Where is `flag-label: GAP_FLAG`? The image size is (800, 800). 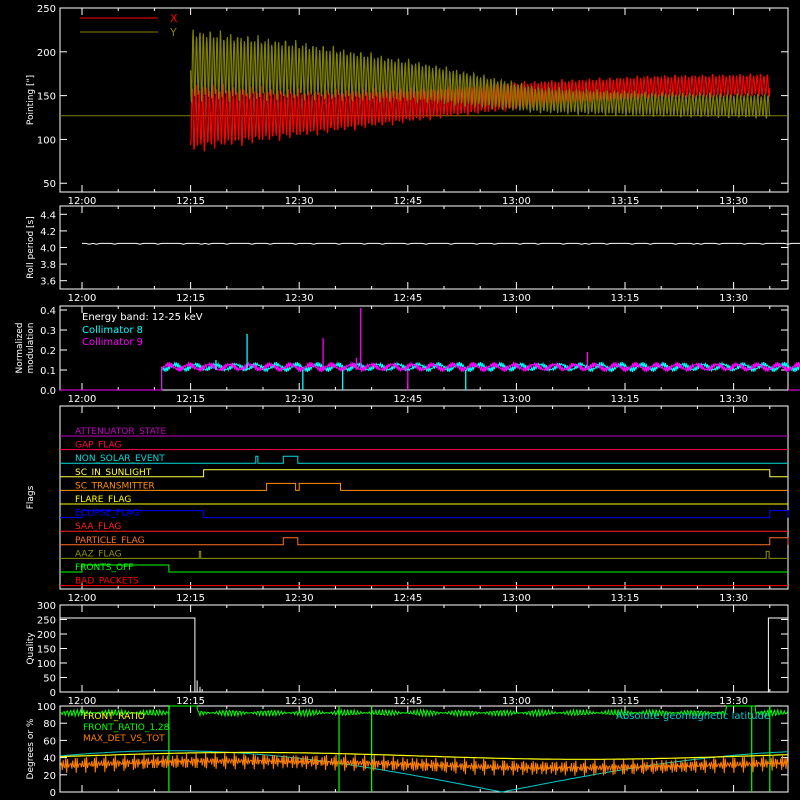 flag-label: GAP_FLAG is located at coordinates (98, 446).